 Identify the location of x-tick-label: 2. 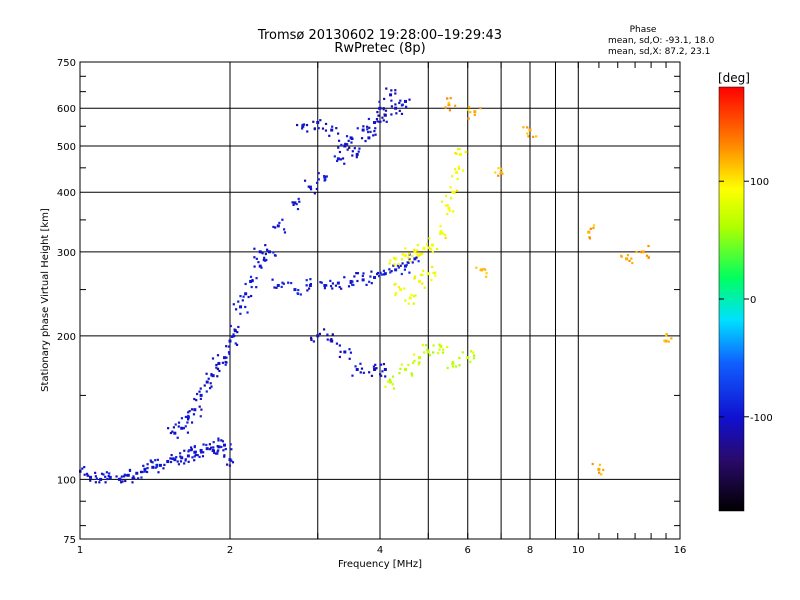
(230, 550).